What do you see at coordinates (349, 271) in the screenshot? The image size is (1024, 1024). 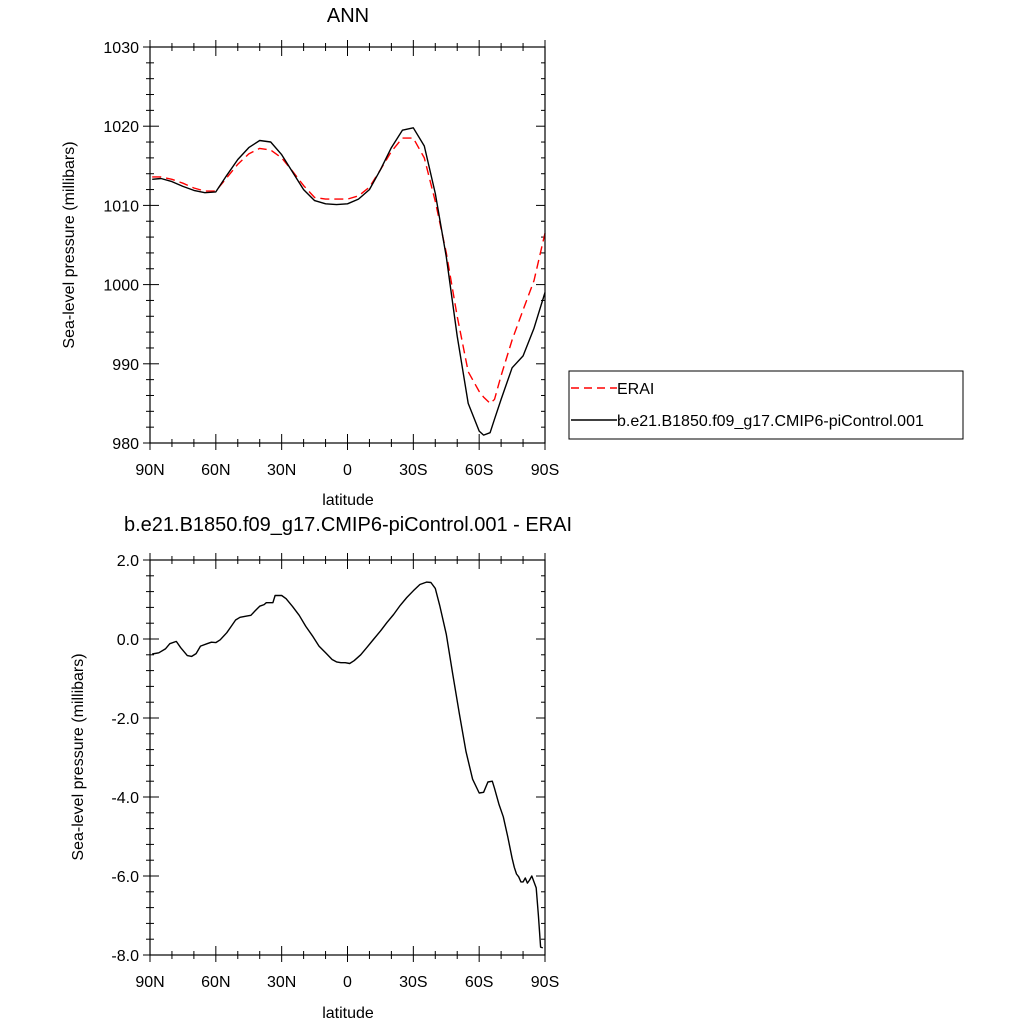 I see `series-line-erai` at bounding box center [349, 271].